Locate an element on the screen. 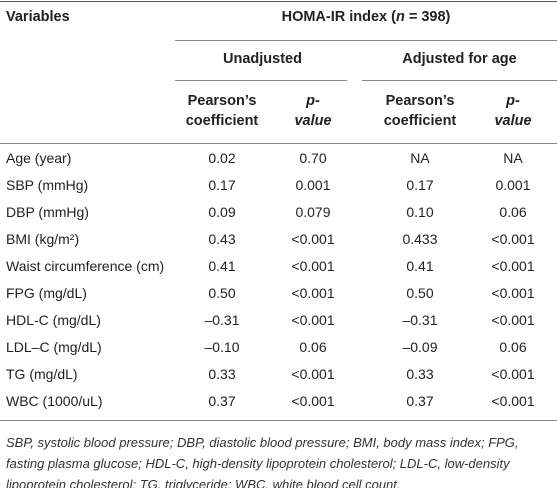 This screenshot has height=488, width=557. row-label: WBC (1000/uL) is located at coordinates (54, 401).